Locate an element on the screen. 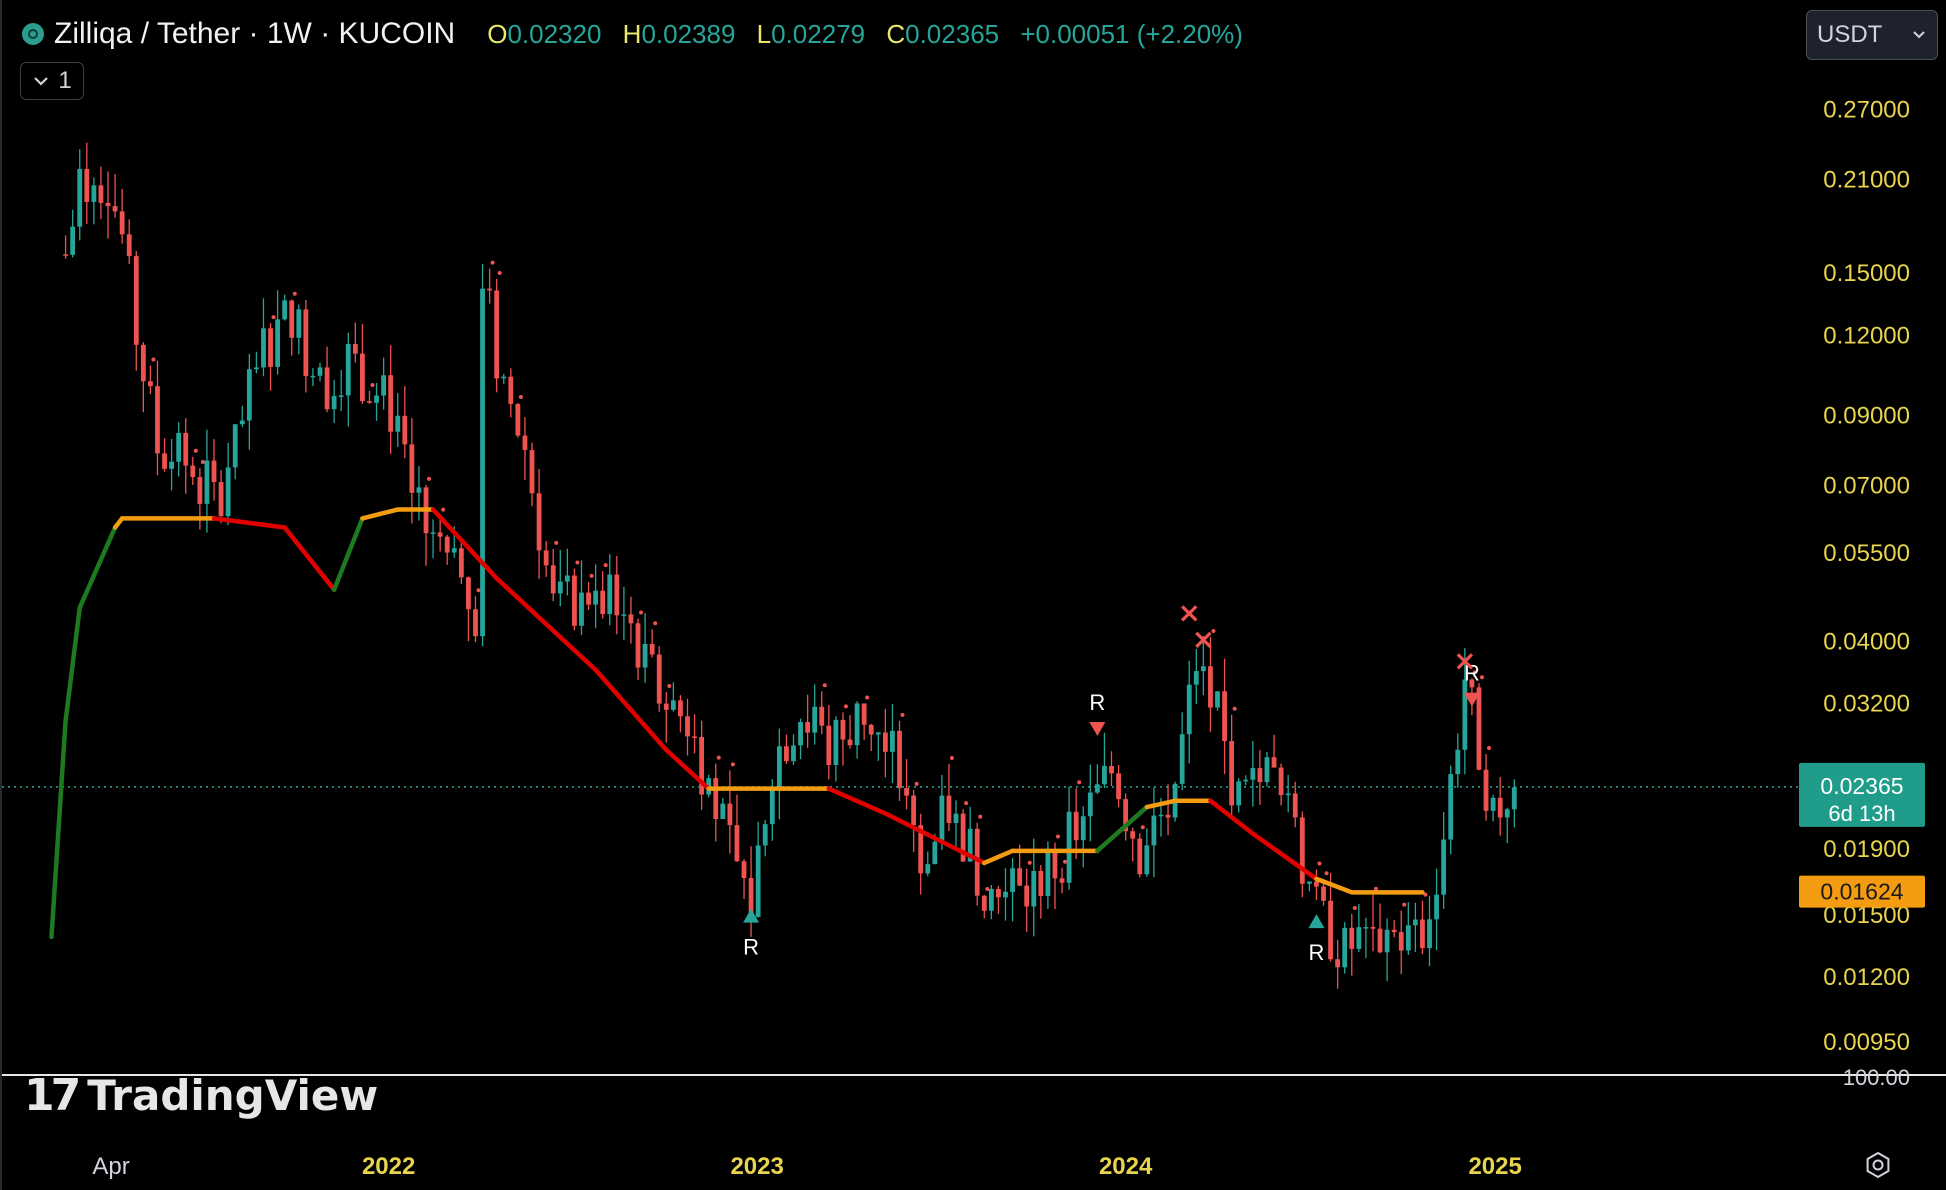 This screenshot has width=1946, height=1190. y-axis-tick-label: 0.09000 is located at coordinates (1866, 416).